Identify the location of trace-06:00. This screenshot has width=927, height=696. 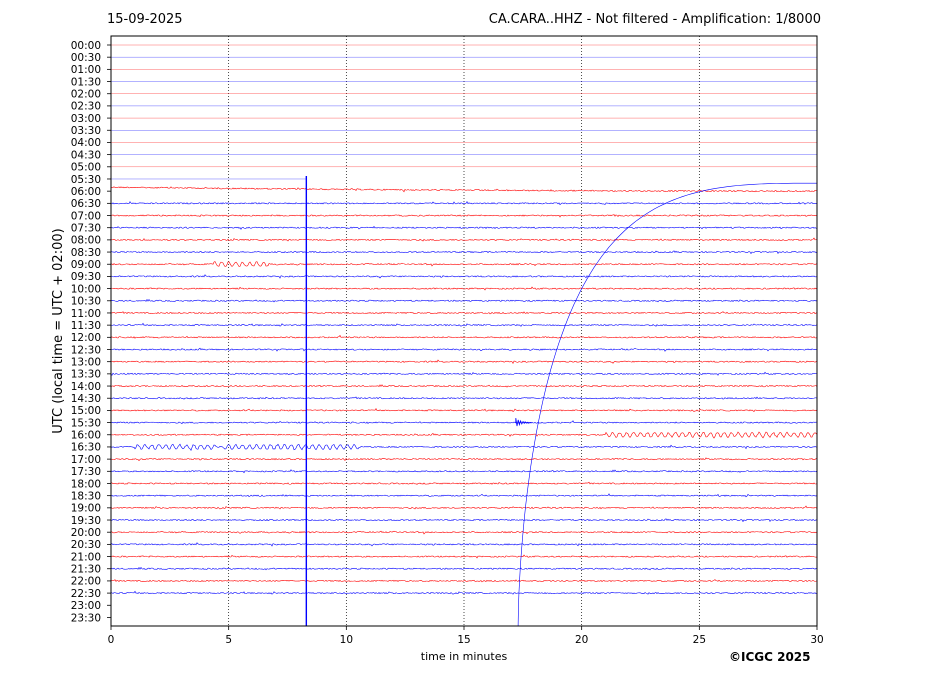
(464, 189).